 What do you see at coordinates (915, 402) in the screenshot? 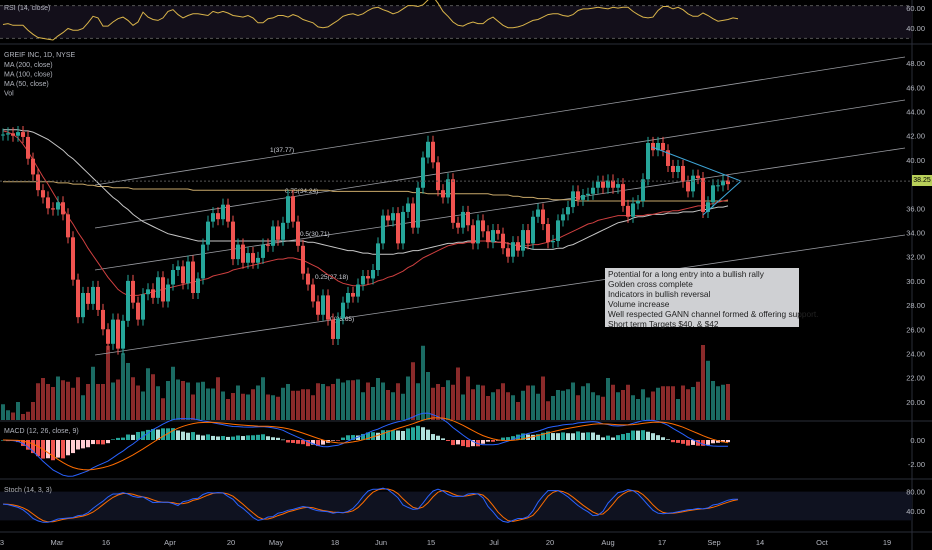
I see `price-tick: 20.00` at bounding box center [915, 402].